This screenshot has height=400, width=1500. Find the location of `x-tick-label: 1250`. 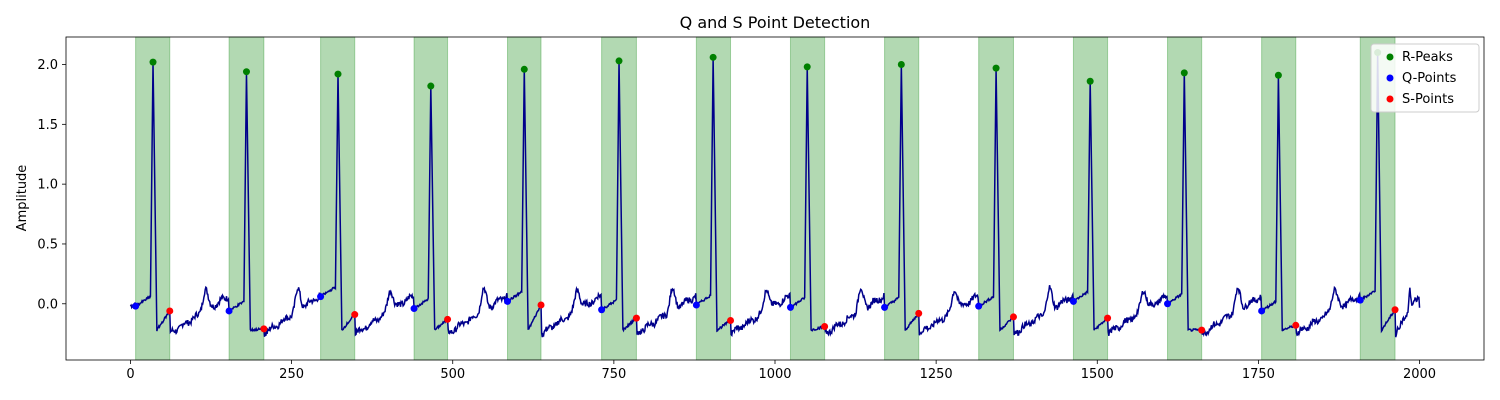

x-tick-label: 1250 is located at coordinates (936, 374).